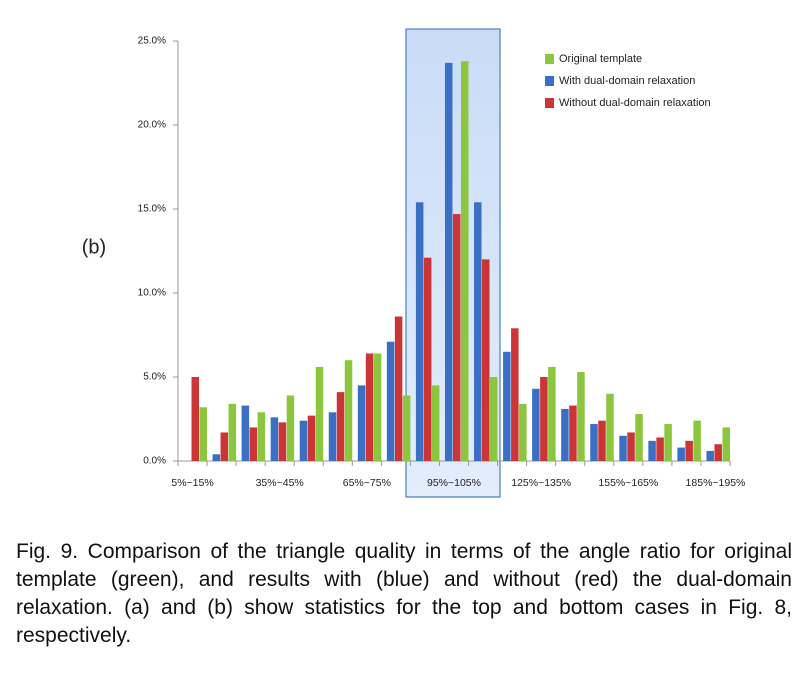 The height and width of the screenshot is (678, 806). Describe the element at coordinates (154, 377) in the screenshot. I see `y-tick-label: 5.0%` at that location.